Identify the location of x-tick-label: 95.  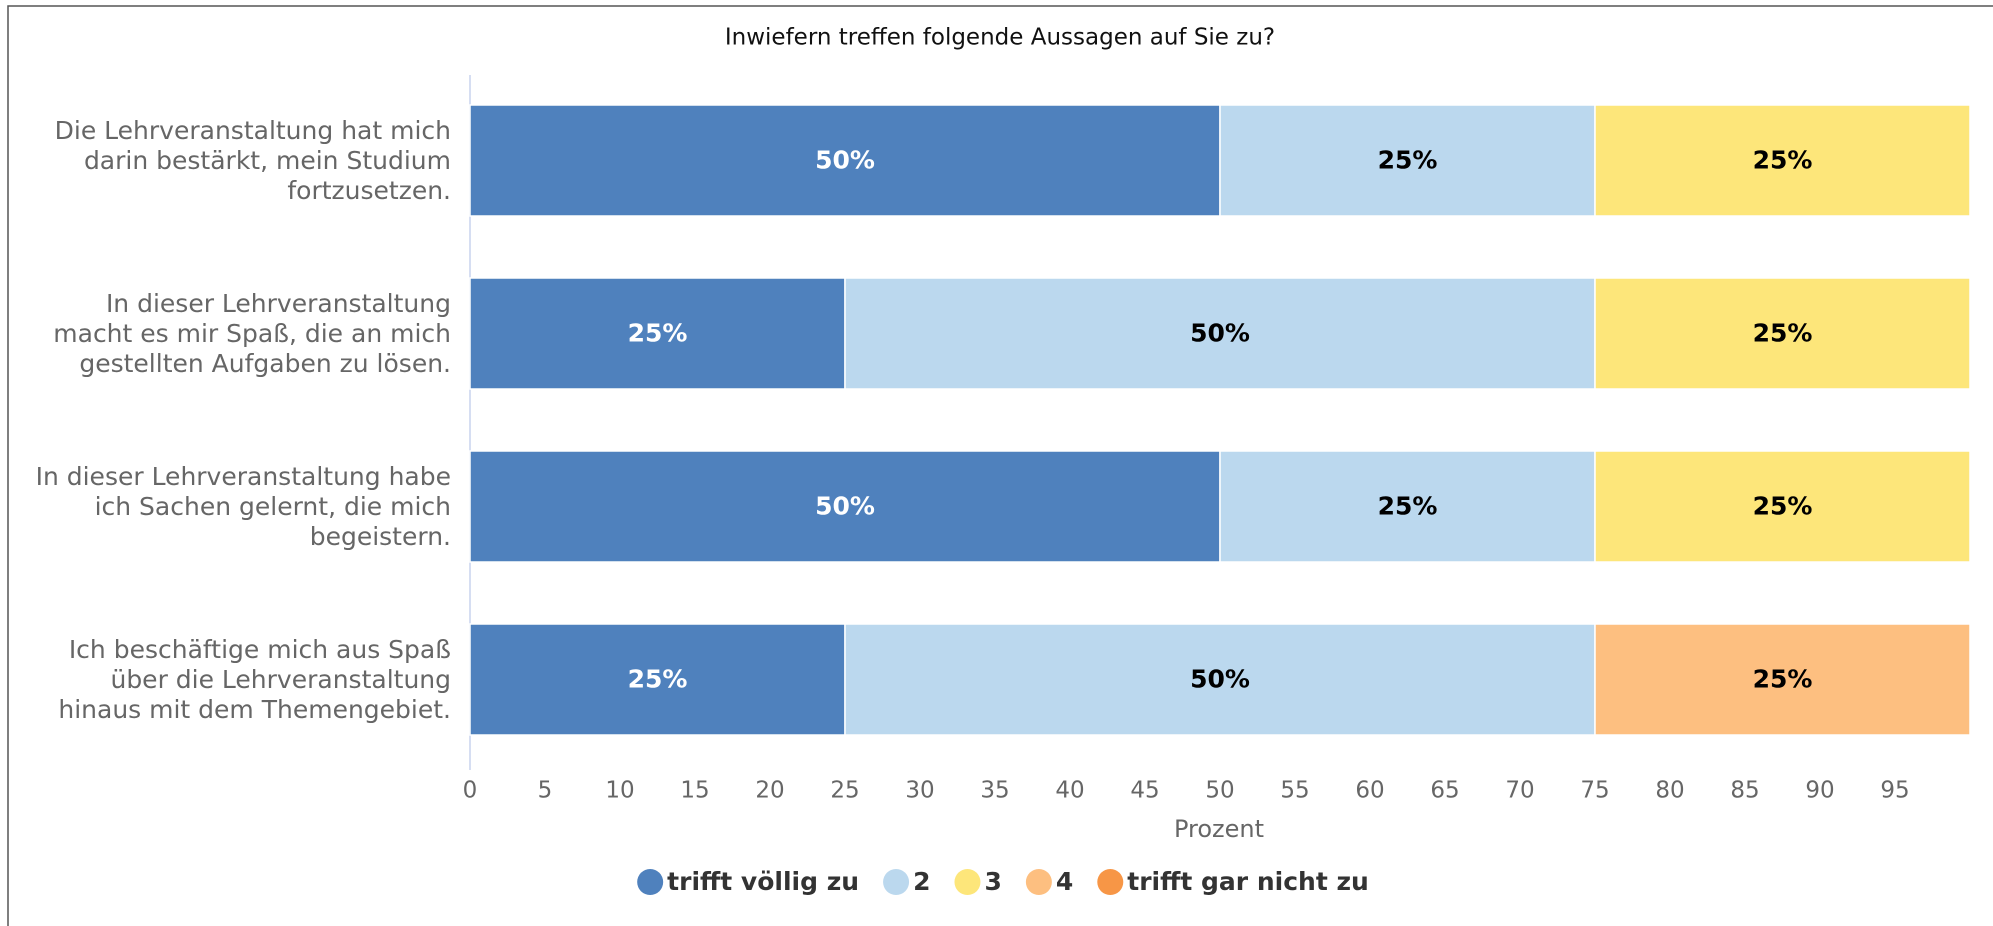
(1894, 791).